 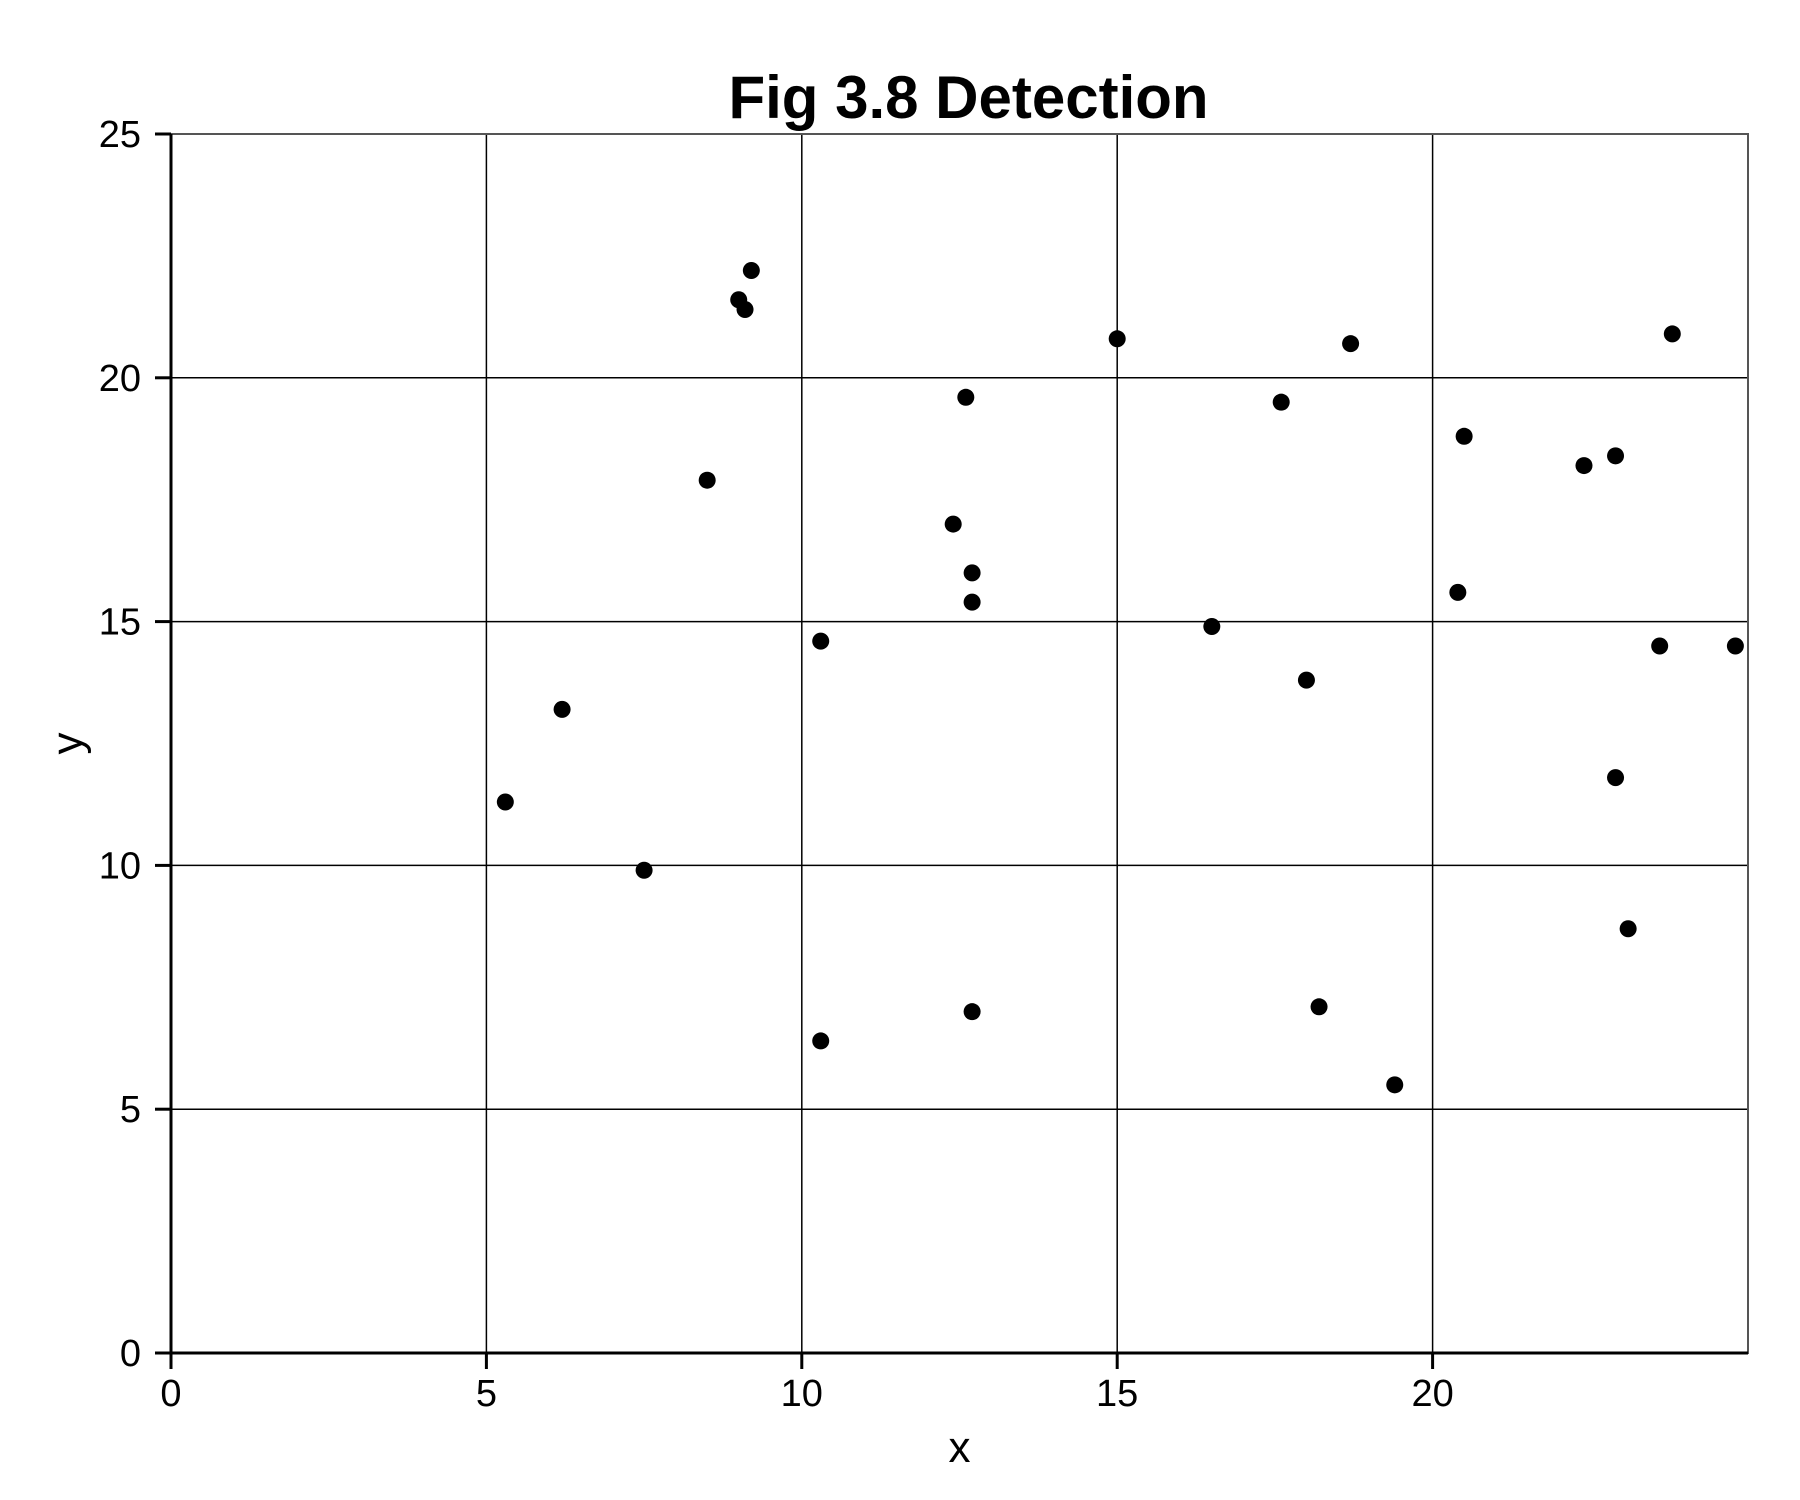 What do you see at coordinates (802, 1394) in the screenshot?
I see `x-tick-label: 10` at bounding box center [802, 1394].